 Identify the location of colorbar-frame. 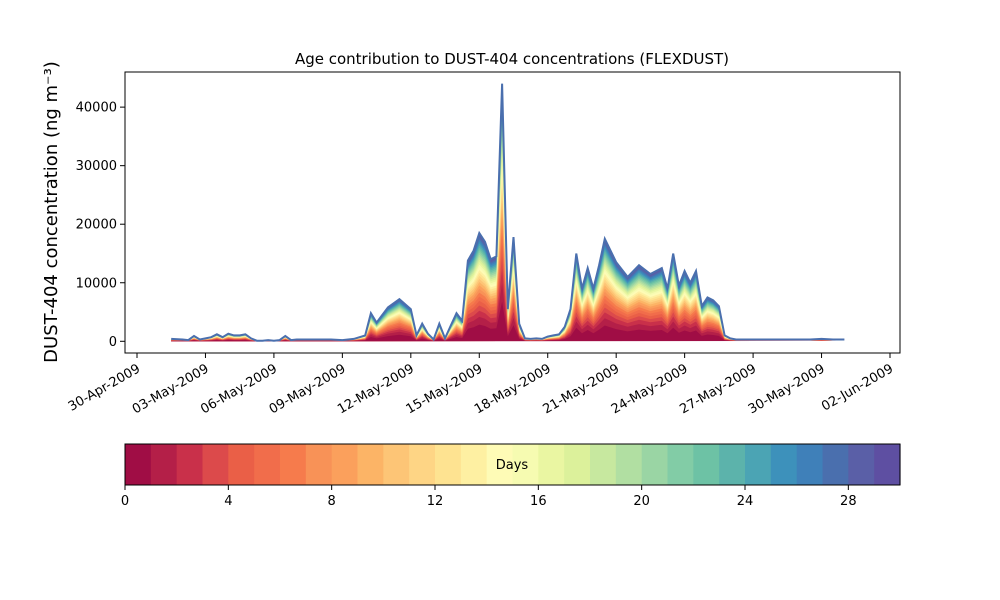
(512, 464).